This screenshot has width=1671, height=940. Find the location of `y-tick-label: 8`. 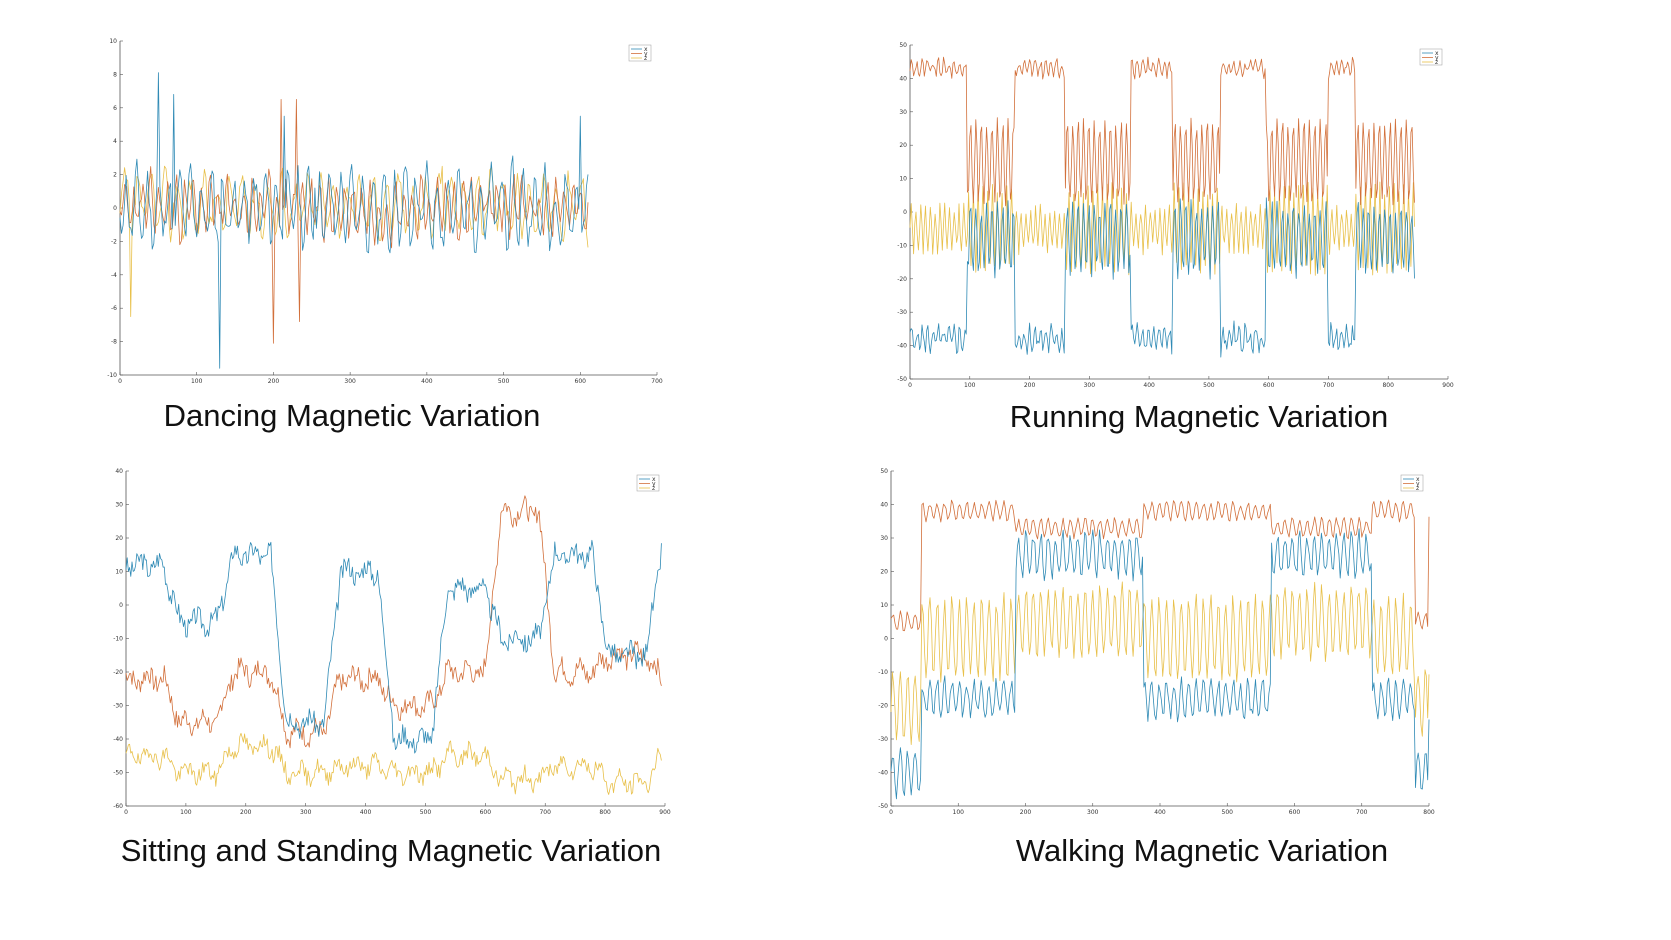

y-tick-label: 8 is located at coordinates (115, 74).